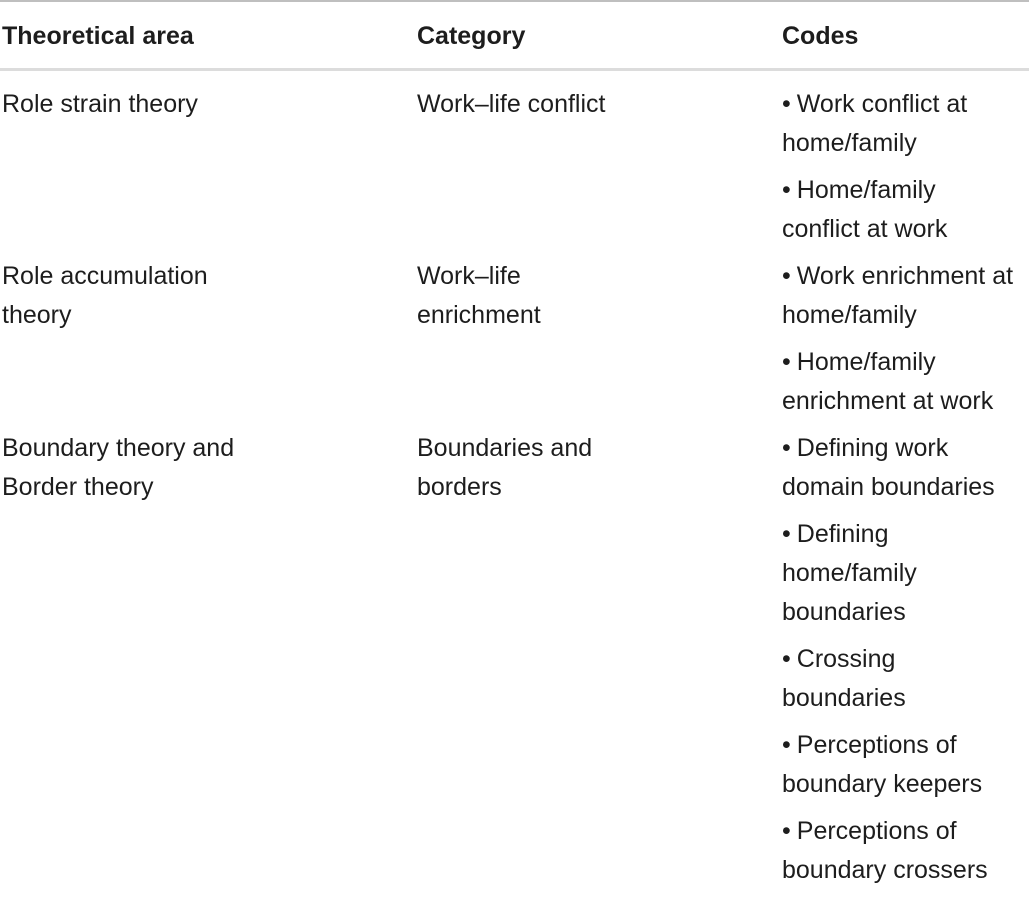 This screenshot has height=898, width=1029. What do you see at coordinates (849, 573) in the screenshot?
I see `code-label: Defining home/family boundaries` at bounding box center [849, 573].